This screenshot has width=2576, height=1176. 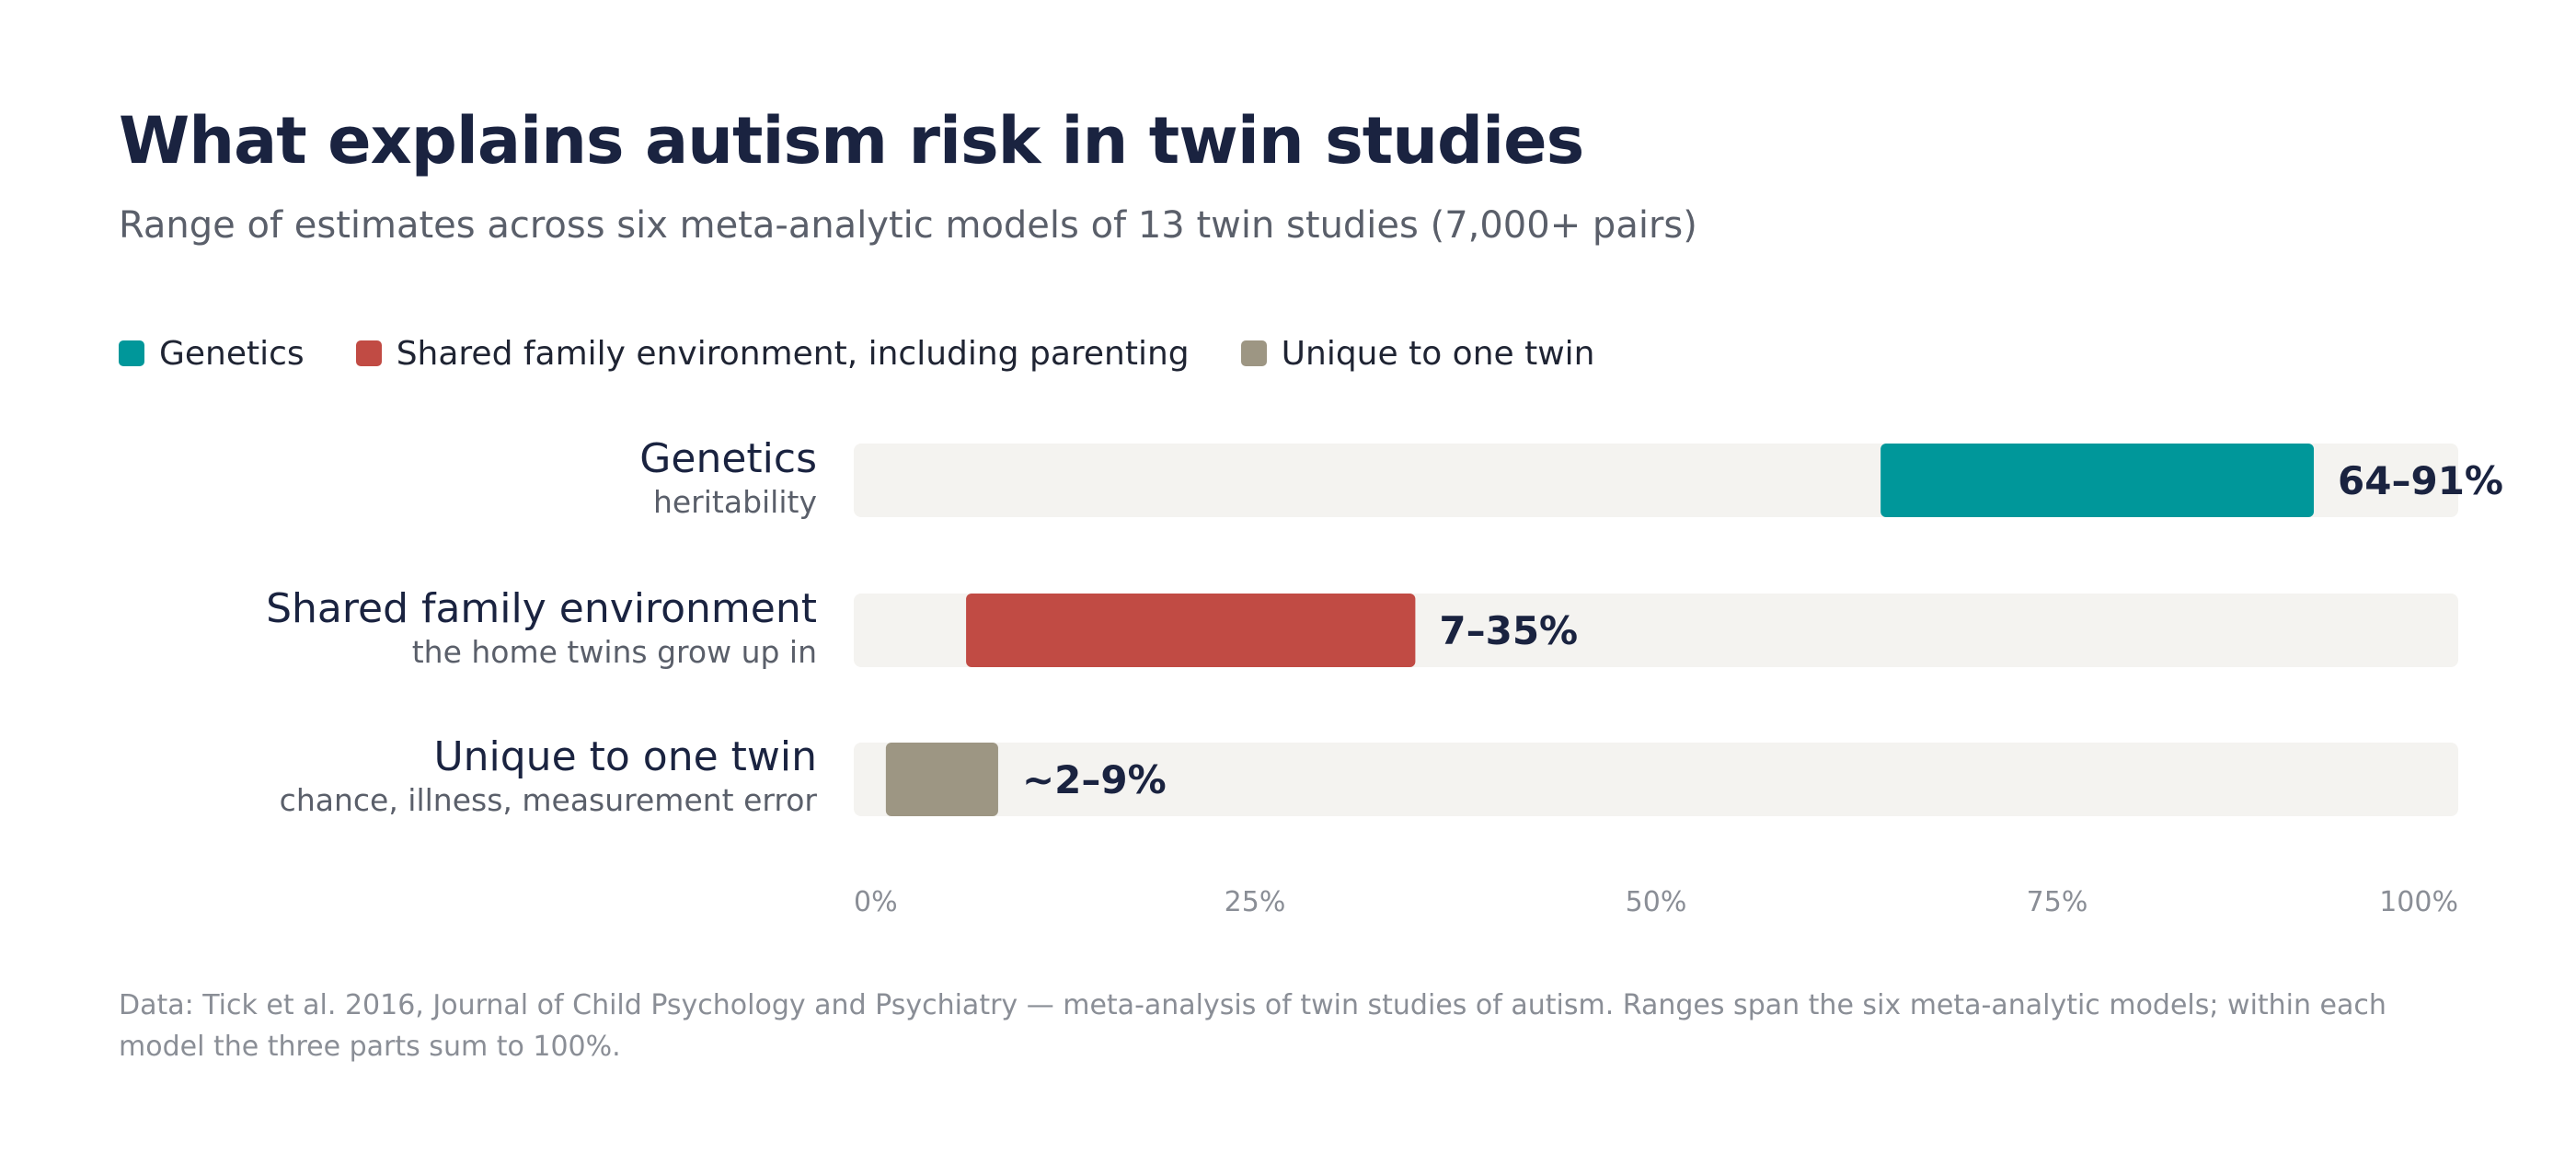 What do you see at coordinates (1656, 902) in the screenshot?
I see `x-tick-label: 50%` at bounding box center [1656, 902].